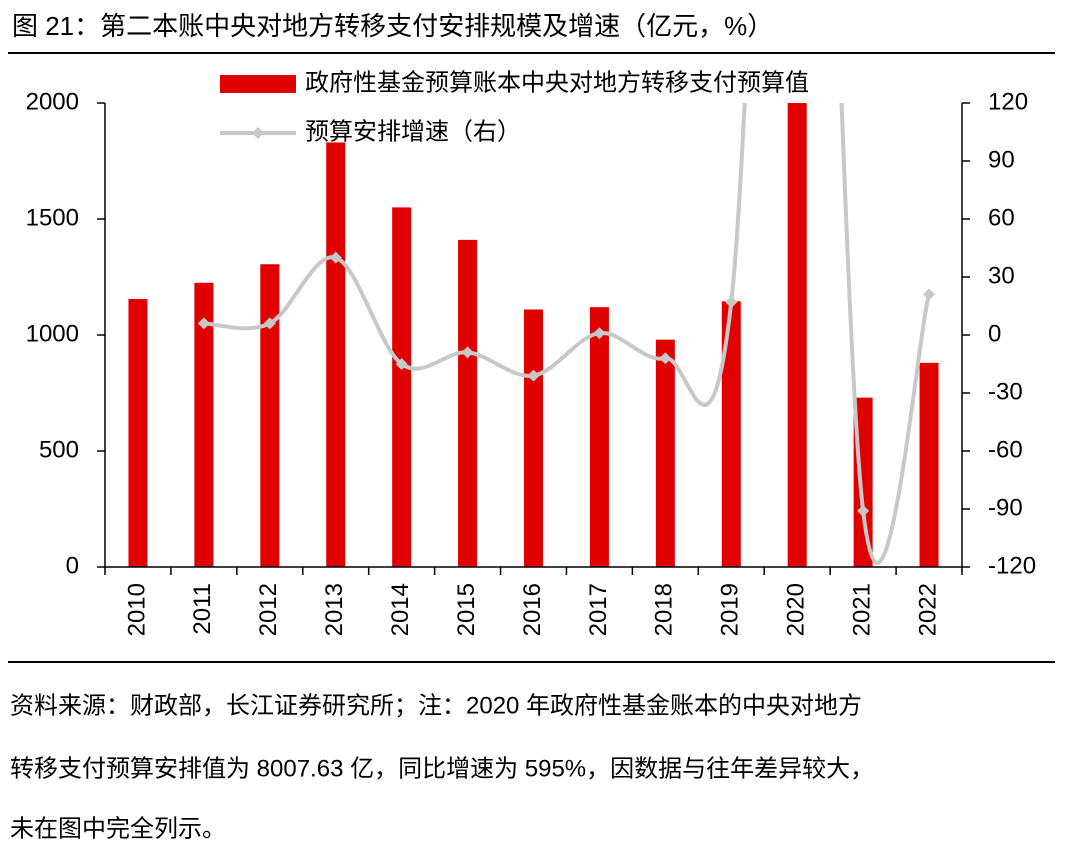 Image resolution: width=1080 pixels, height=858 pixels. Describe the element at coordinates (1005, 507) in the screenshot. I see `y2-tick-label: -90` at that location.